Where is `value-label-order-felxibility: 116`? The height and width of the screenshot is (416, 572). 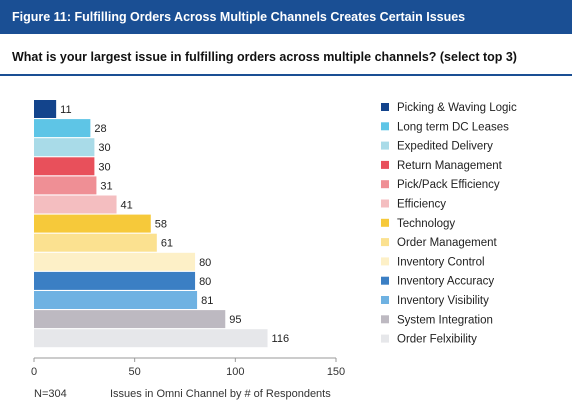
value-label-order-felxibility: 116 is located at coordinates (281, 339).